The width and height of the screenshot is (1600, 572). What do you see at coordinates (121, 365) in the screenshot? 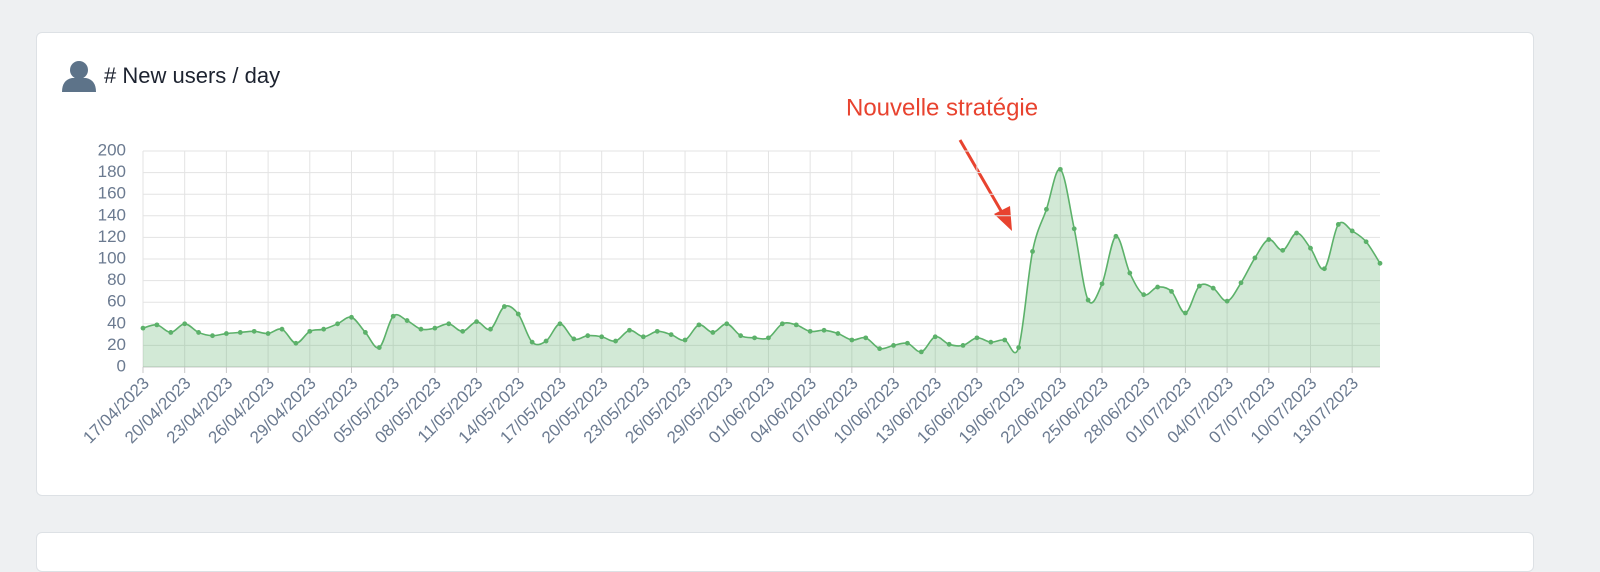
I see `y-tick-label: 0` at bounding box center [121, 365].